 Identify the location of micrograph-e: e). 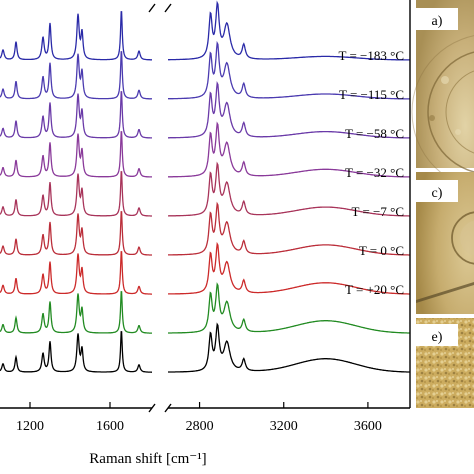
(445, 363).